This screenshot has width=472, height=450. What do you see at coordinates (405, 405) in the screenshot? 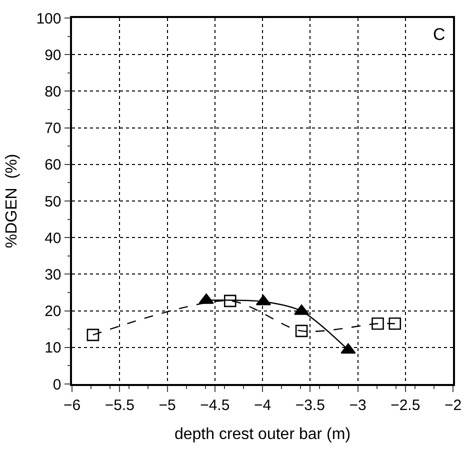
I see `x-tick-label: −2.5` at bounding box center [405, 405].